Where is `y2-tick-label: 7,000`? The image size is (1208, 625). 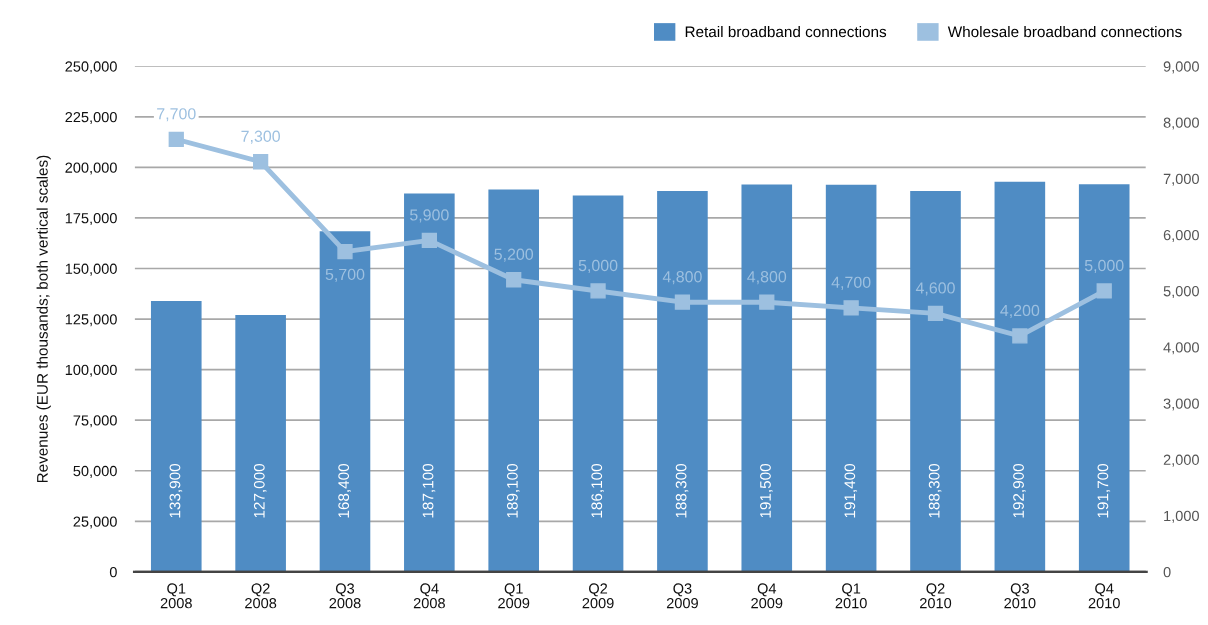 y2-tick-label: 7,000 is located at coordinates (1181, 179).